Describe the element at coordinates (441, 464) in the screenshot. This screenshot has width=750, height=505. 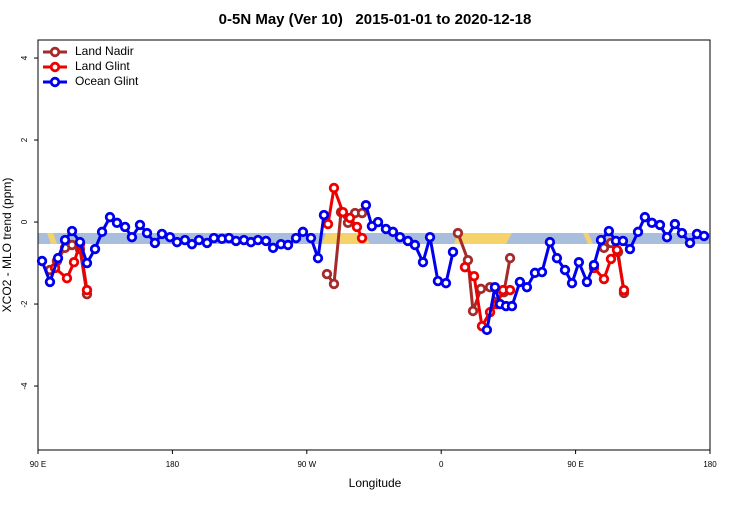
I see `x-tick-label: 0` at that location.